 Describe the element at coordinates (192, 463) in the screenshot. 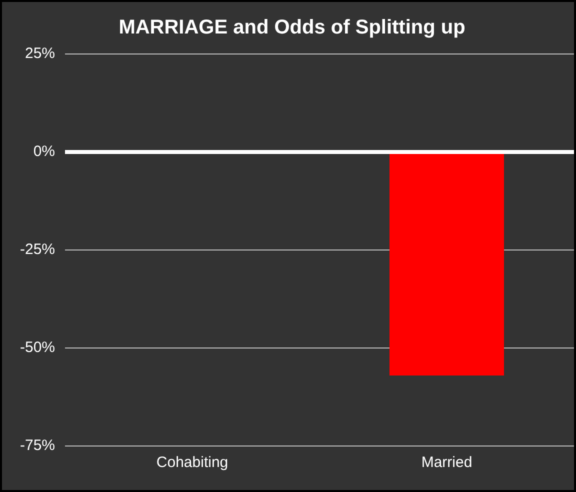

I see `x-tick-label: Cohabiting` at that location.